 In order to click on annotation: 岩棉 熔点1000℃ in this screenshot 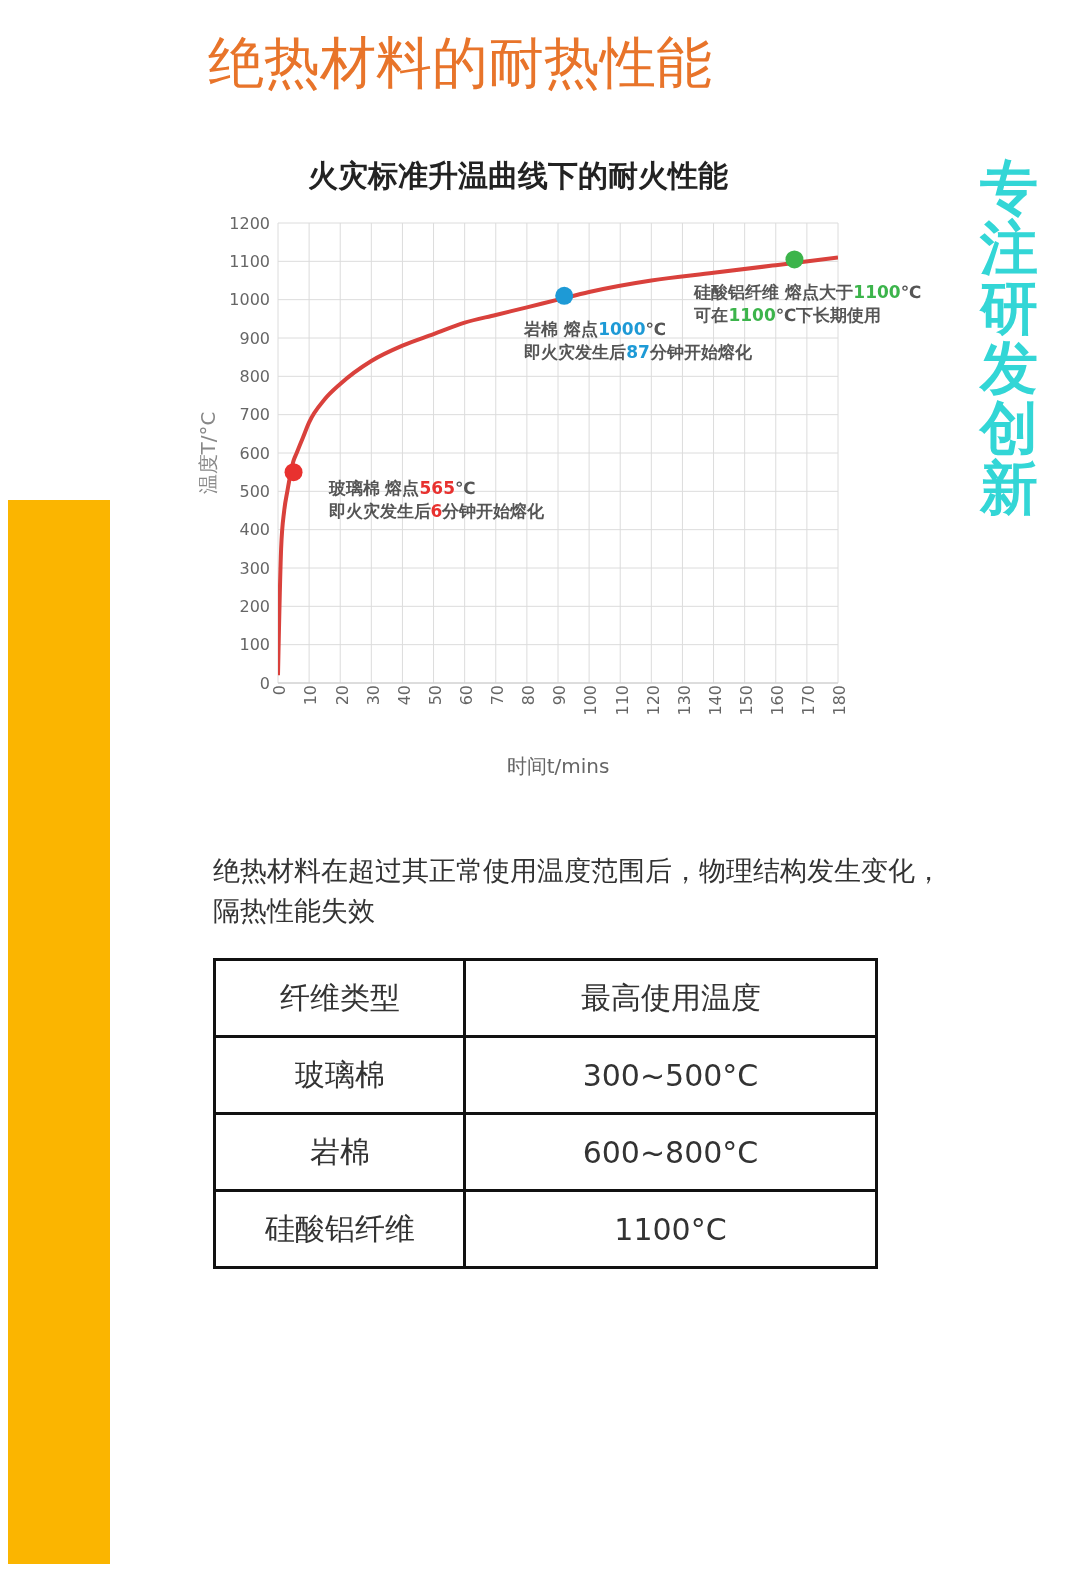, I will do `click(595, 328)`.